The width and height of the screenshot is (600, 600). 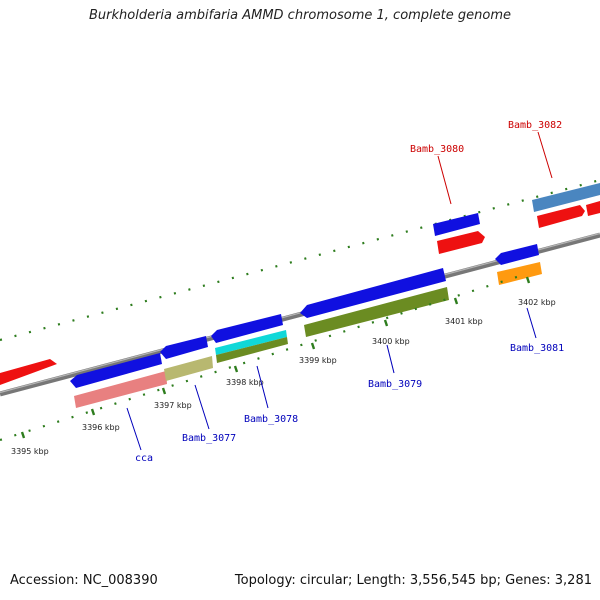 I want to click on tick-label-3400: 3400 kbp, so click(x=391, y=341).